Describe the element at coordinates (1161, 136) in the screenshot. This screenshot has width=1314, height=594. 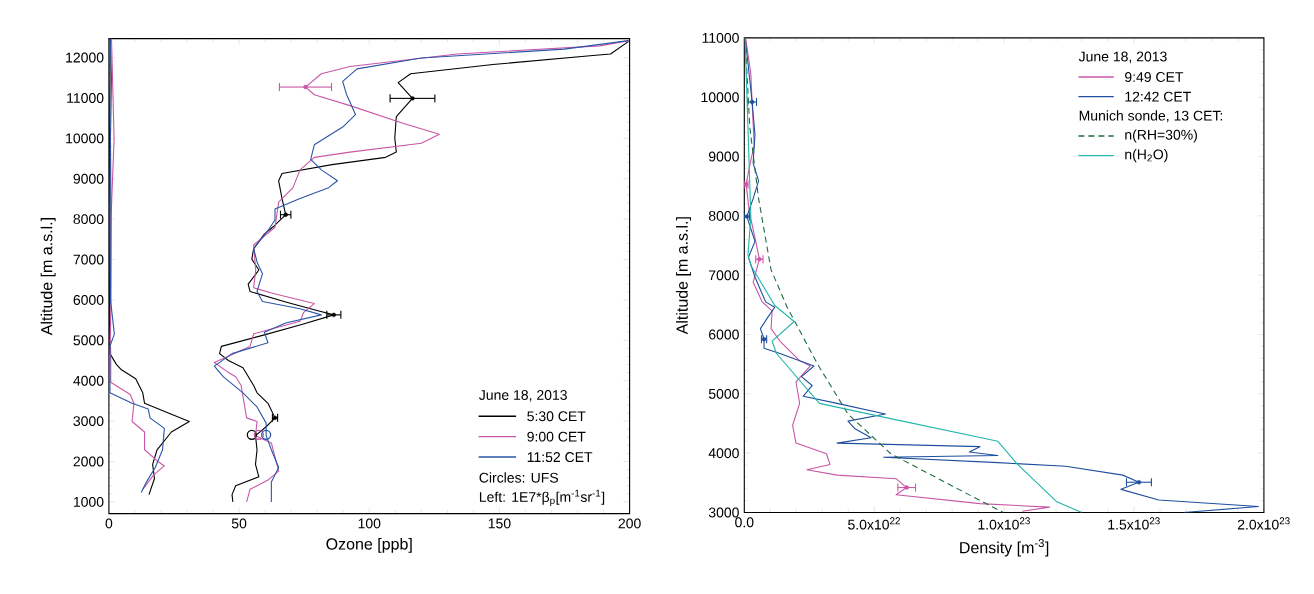
I see `legend-label: n(RH=30%)` at that location.